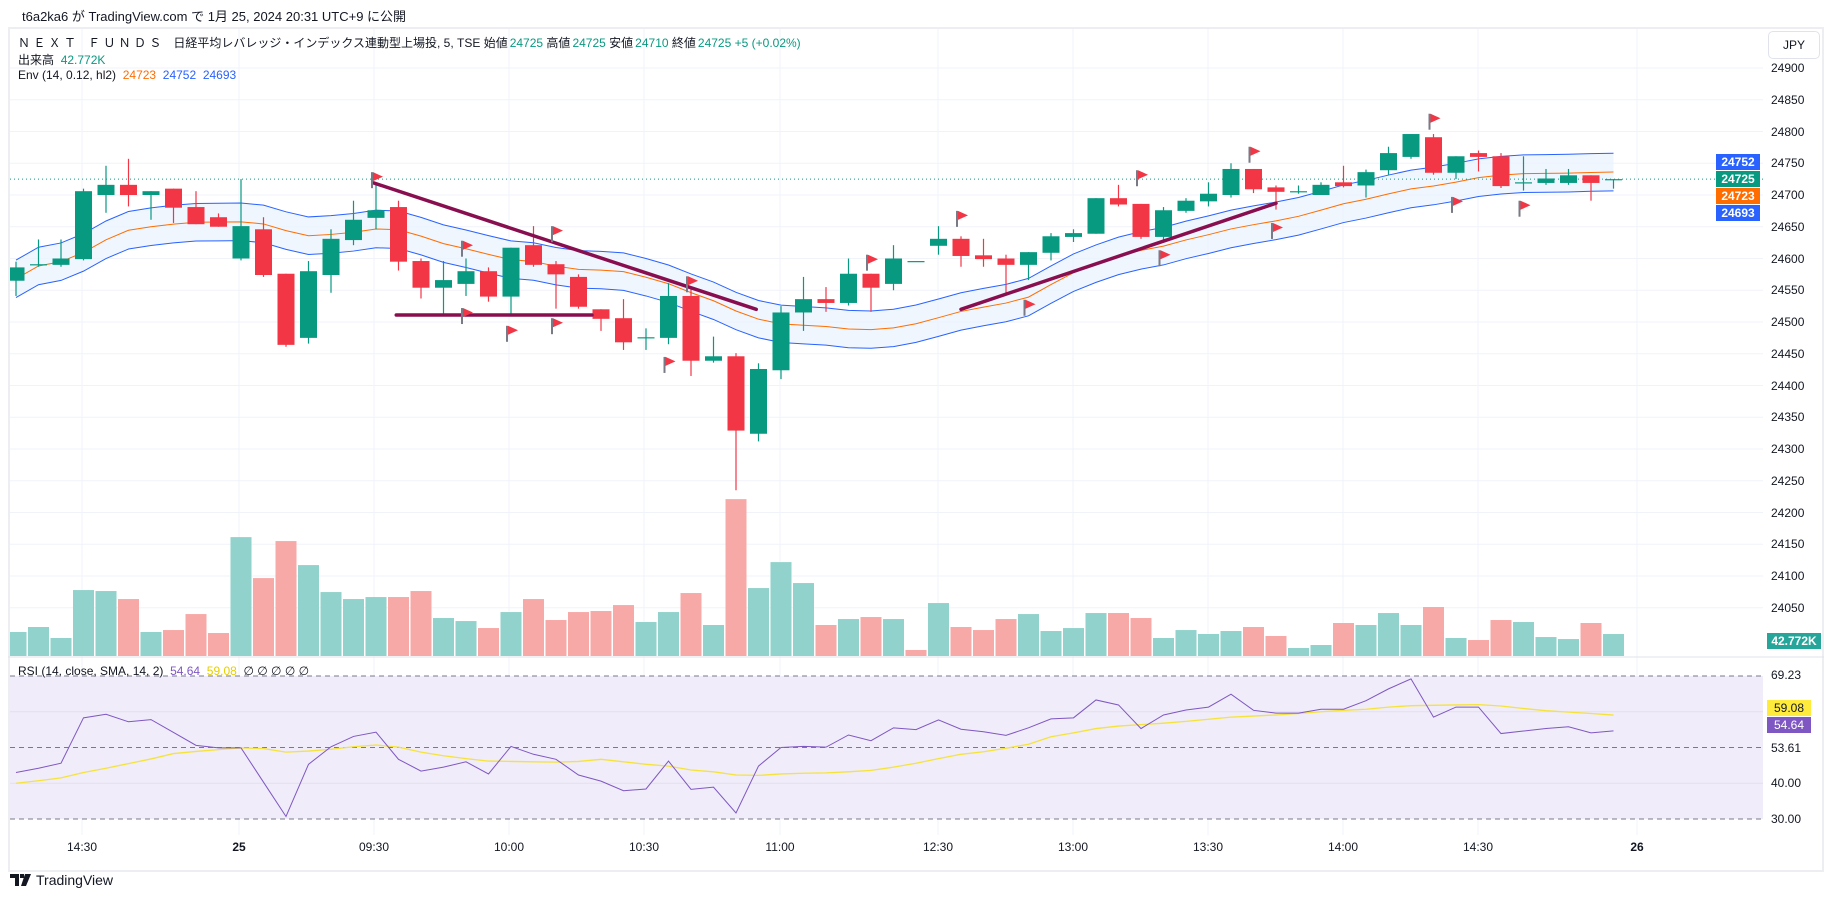 This screenshot has height=897, width=1833. I want to click on price-axis-label: 24450, so click(1788, 353).